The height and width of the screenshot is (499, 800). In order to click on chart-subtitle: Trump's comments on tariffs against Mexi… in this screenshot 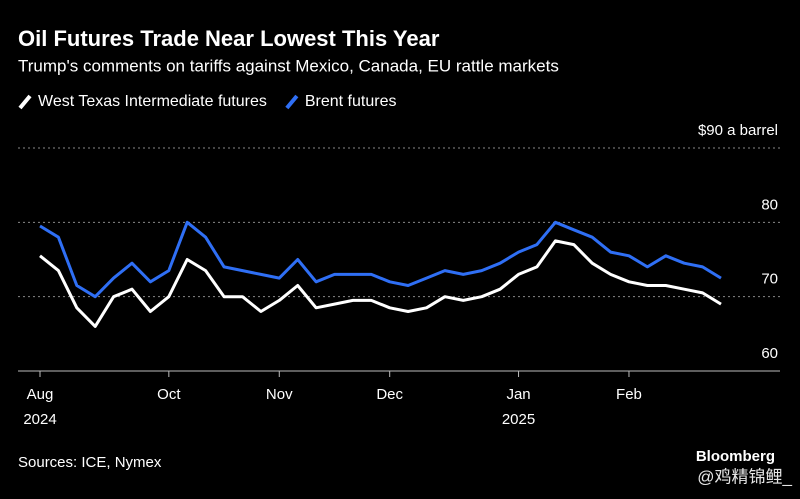, I will do `click(288, 65)`.